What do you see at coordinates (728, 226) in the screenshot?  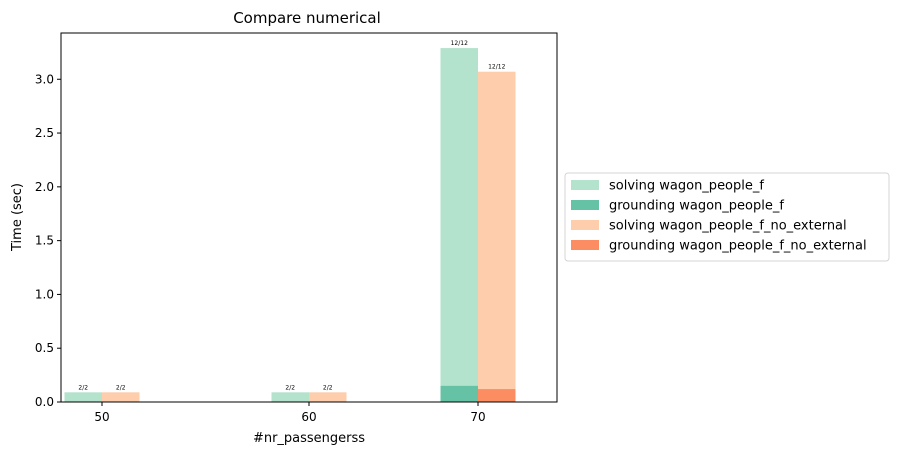 I see `legend-label: solving wagon_people_f_no_external` at bounding box center [728, 226].